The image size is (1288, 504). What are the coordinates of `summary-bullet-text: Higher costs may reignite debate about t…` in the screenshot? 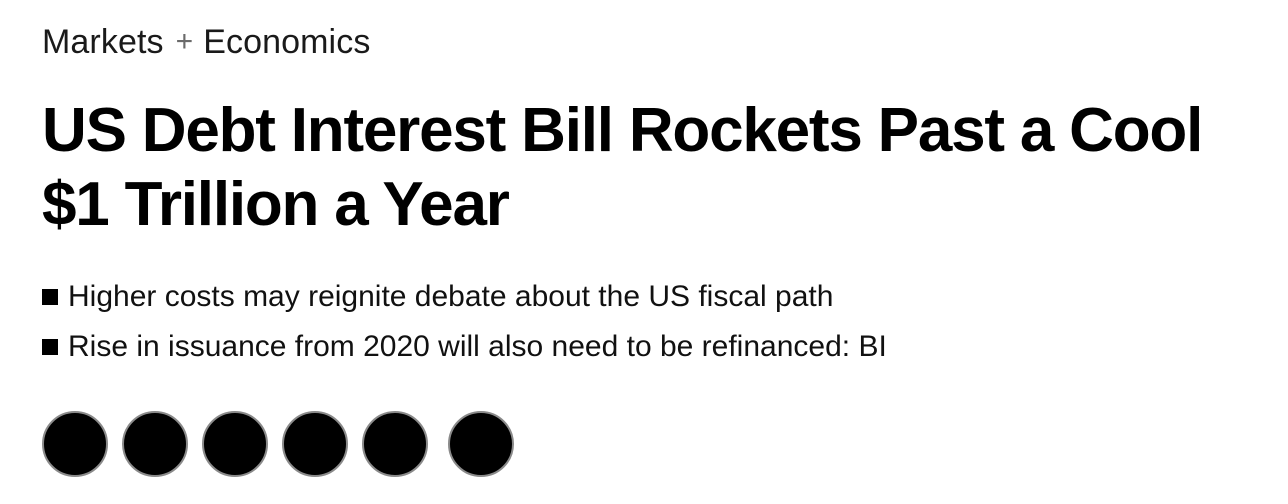 It's located at (451, 296).